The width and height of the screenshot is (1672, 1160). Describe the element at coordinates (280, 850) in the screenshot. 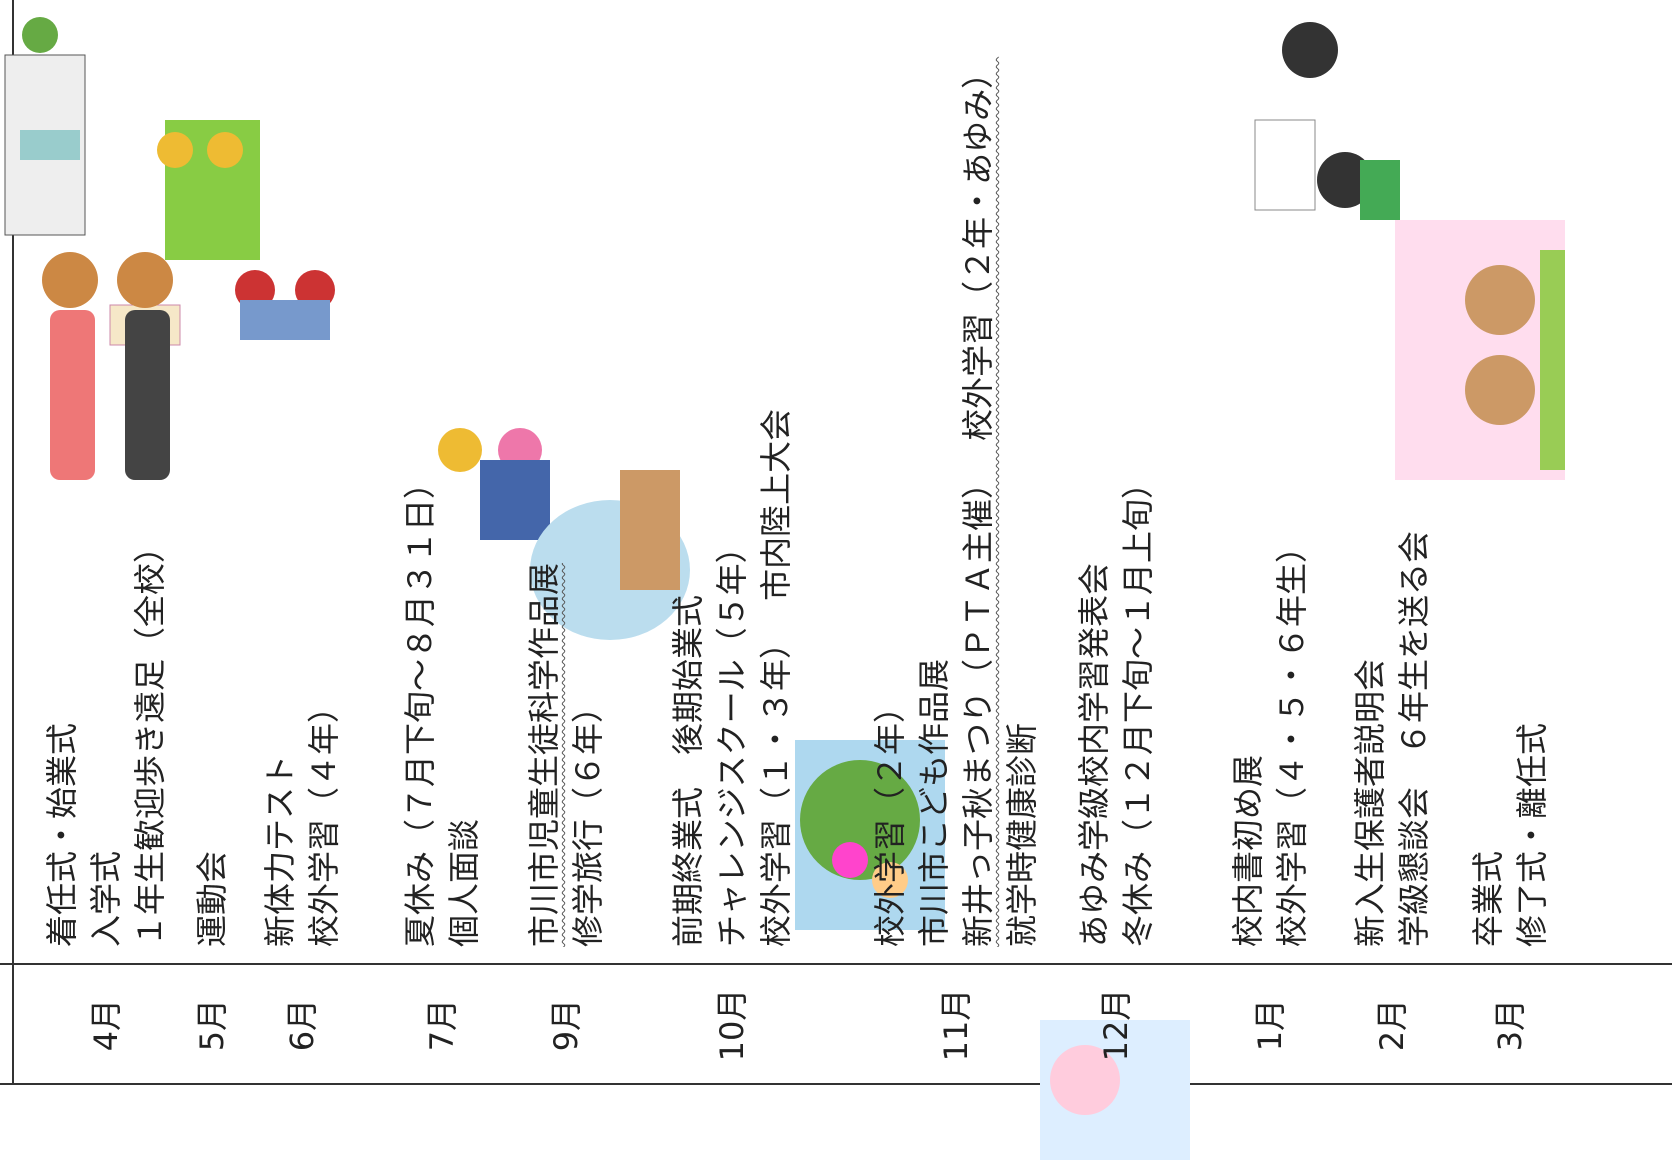

I see `event-text: 新体力テスト` at that location.